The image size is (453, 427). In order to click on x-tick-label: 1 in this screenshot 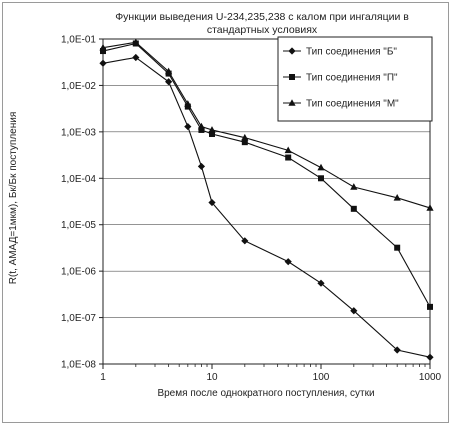, I will do `click(103, 377)`.